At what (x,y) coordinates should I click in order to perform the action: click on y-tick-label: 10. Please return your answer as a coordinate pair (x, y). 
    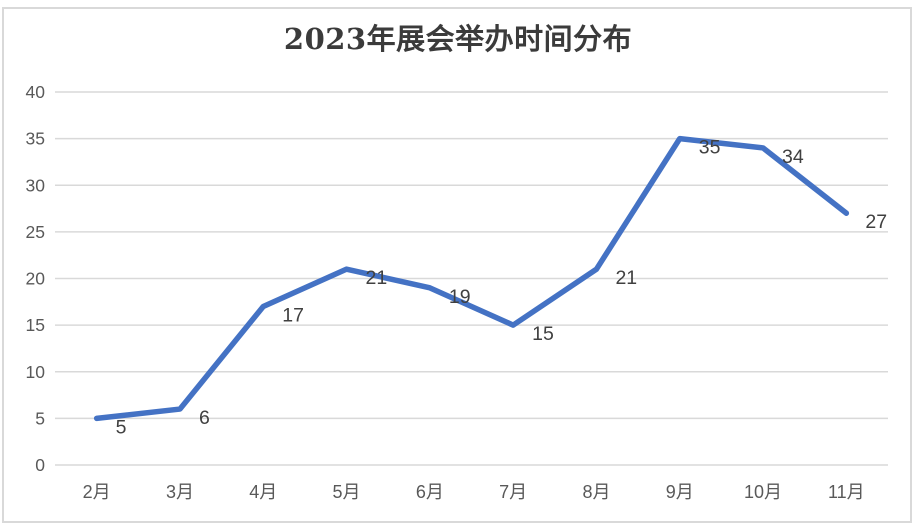
    Looking at the image, I should click on (36, 372).